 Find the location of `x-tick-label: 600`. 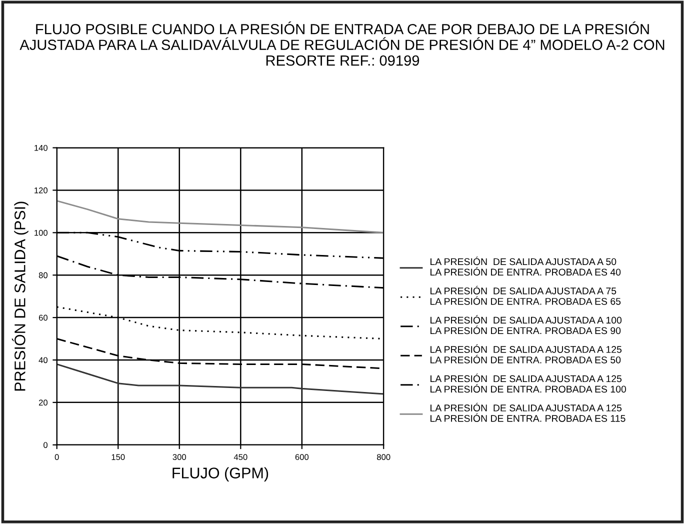

x-tick-label: 600 is located at coordinates (302, 457).